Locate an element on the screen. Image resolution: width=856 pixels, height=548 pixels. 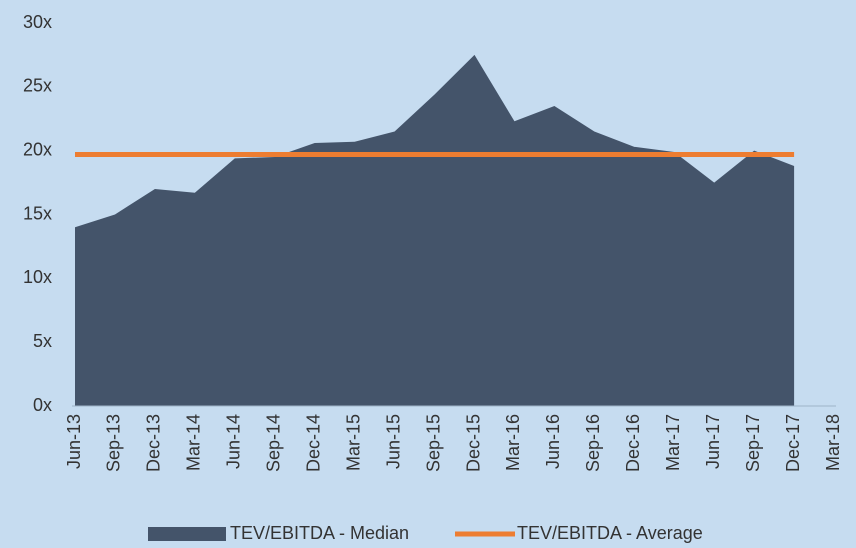
x-tick-label: Sep-14 is located at coordinates (274, 443).